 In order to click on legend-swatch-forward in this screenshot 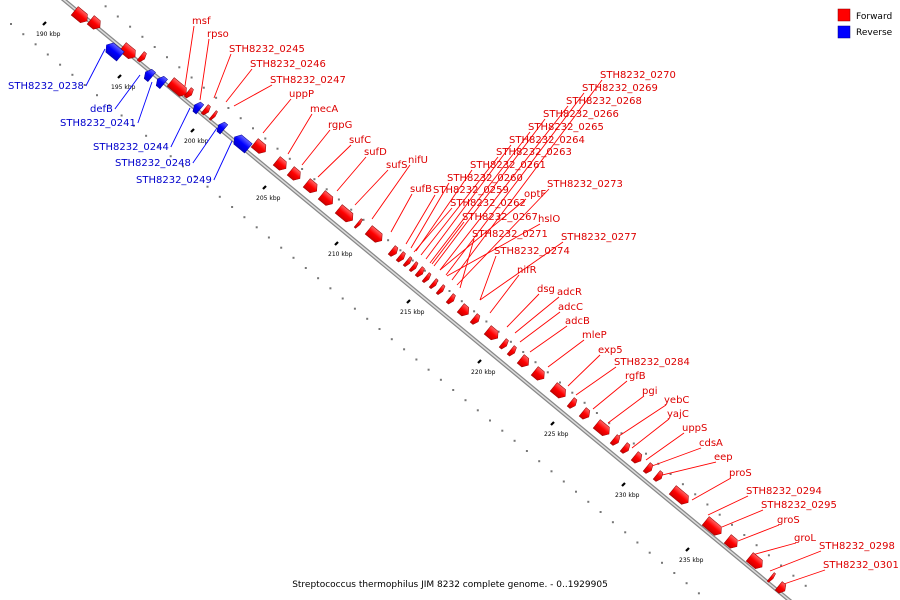, I will do `click(844, 15)`.